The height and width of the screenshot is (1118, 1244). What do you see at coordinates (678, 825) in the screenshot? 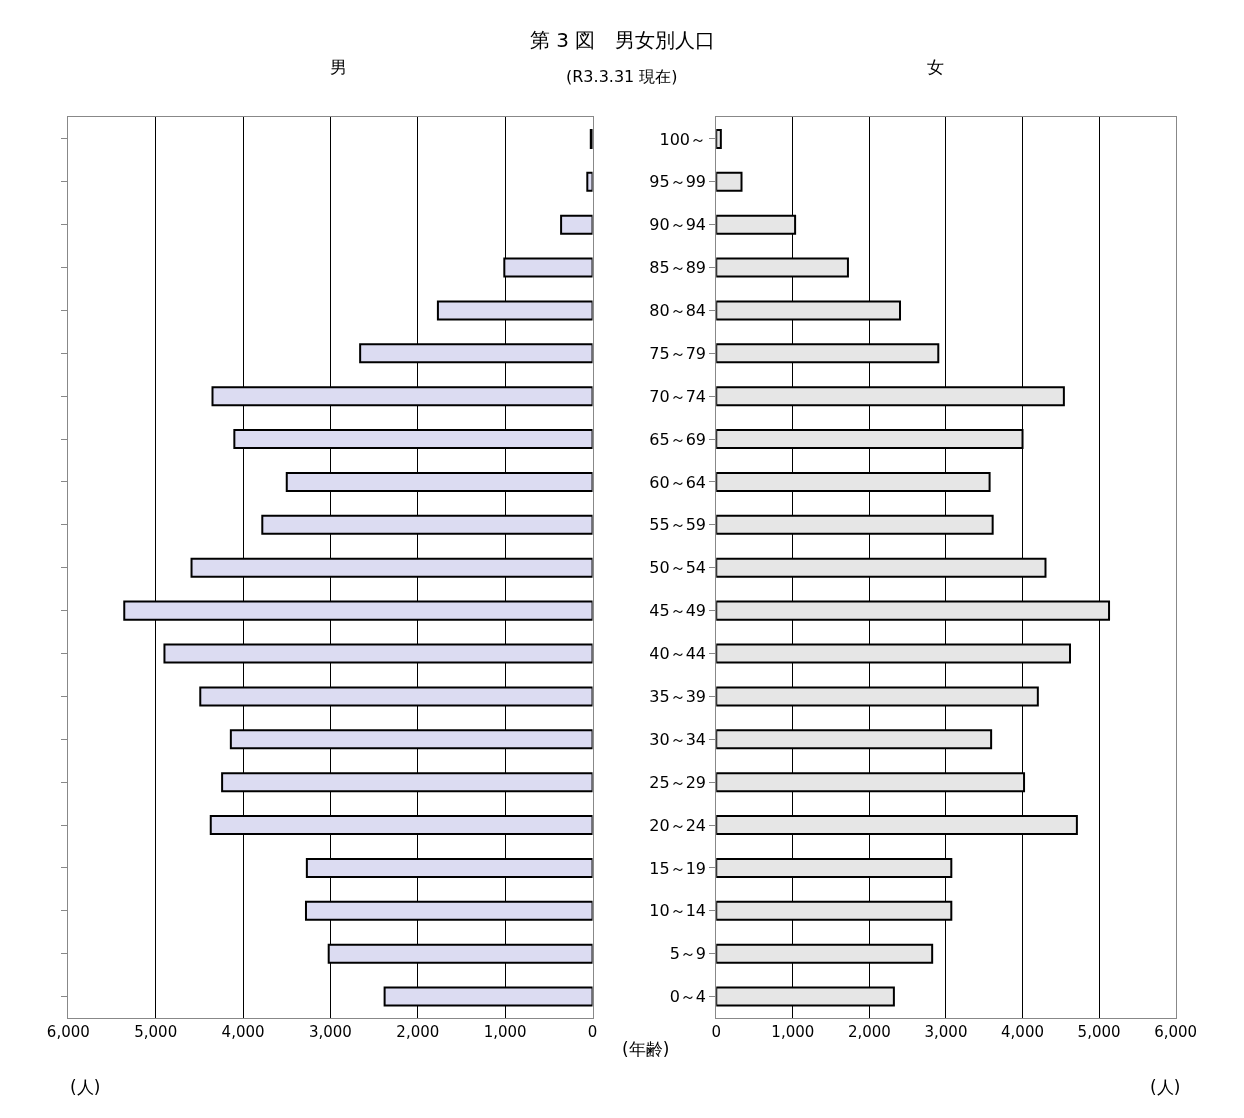
I see `y-tick-label: 20～24` at bounding box center [678, 825].